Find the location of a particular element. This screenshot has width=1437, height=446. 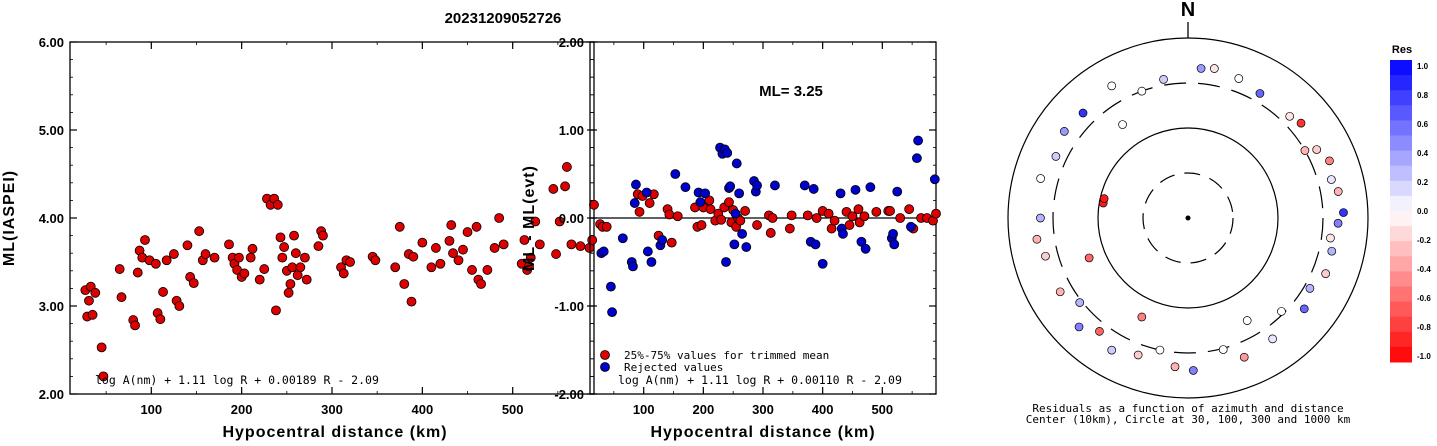

ml-iaspei-xtick-label: 200 is located at coordinates (242, 409).